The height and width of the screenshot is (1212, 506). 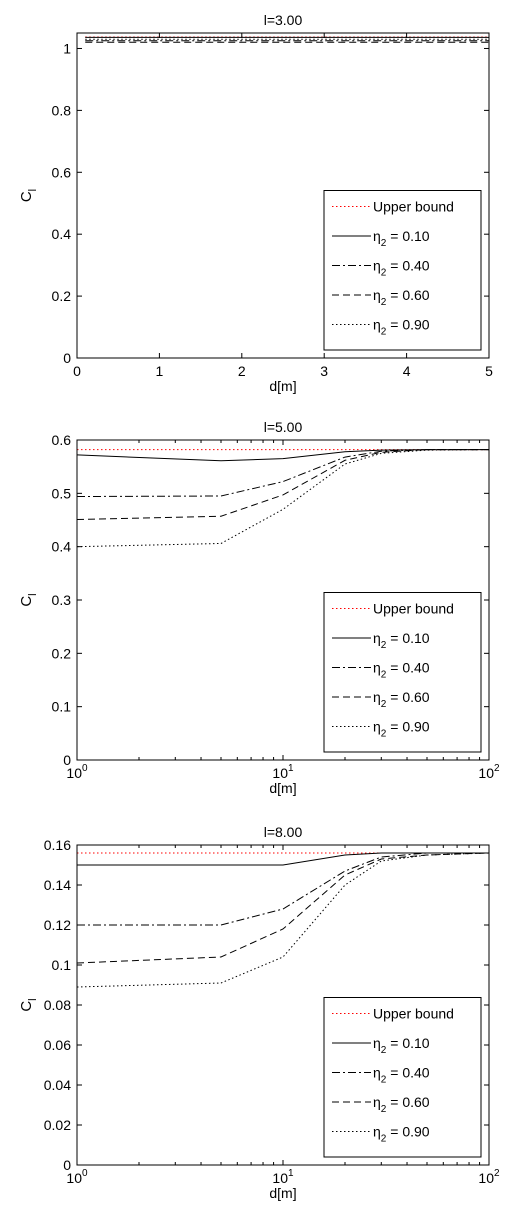 I want to click on x-tick-label: 4, so click(x=407, y=371).